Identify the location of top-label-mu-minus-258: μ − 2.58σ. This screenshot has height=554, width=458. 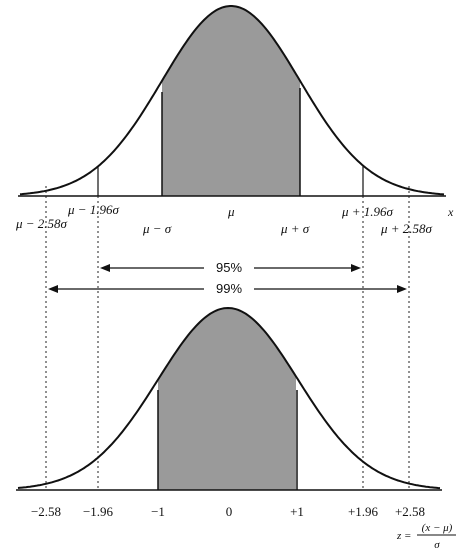
(41, 223).